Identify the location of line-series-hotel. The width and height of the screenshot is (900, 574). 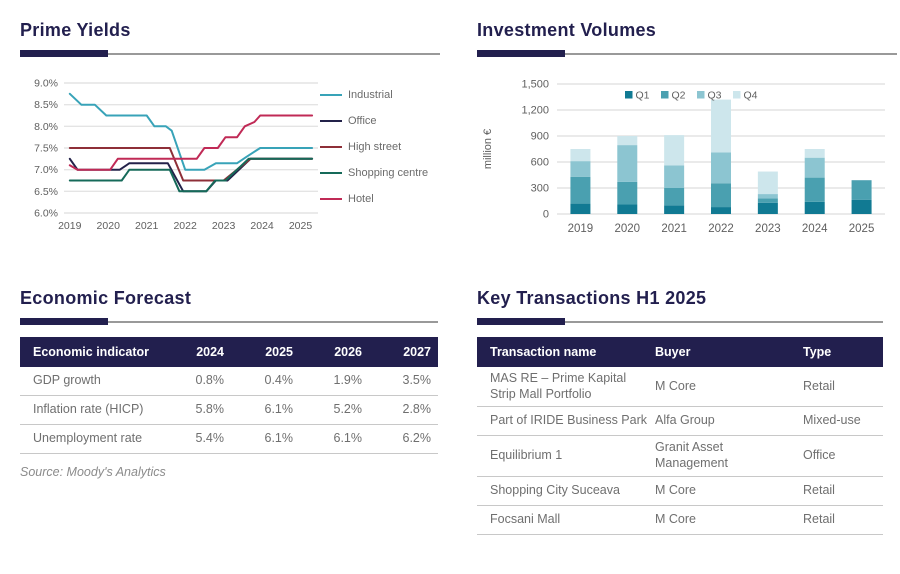
(191, 142).